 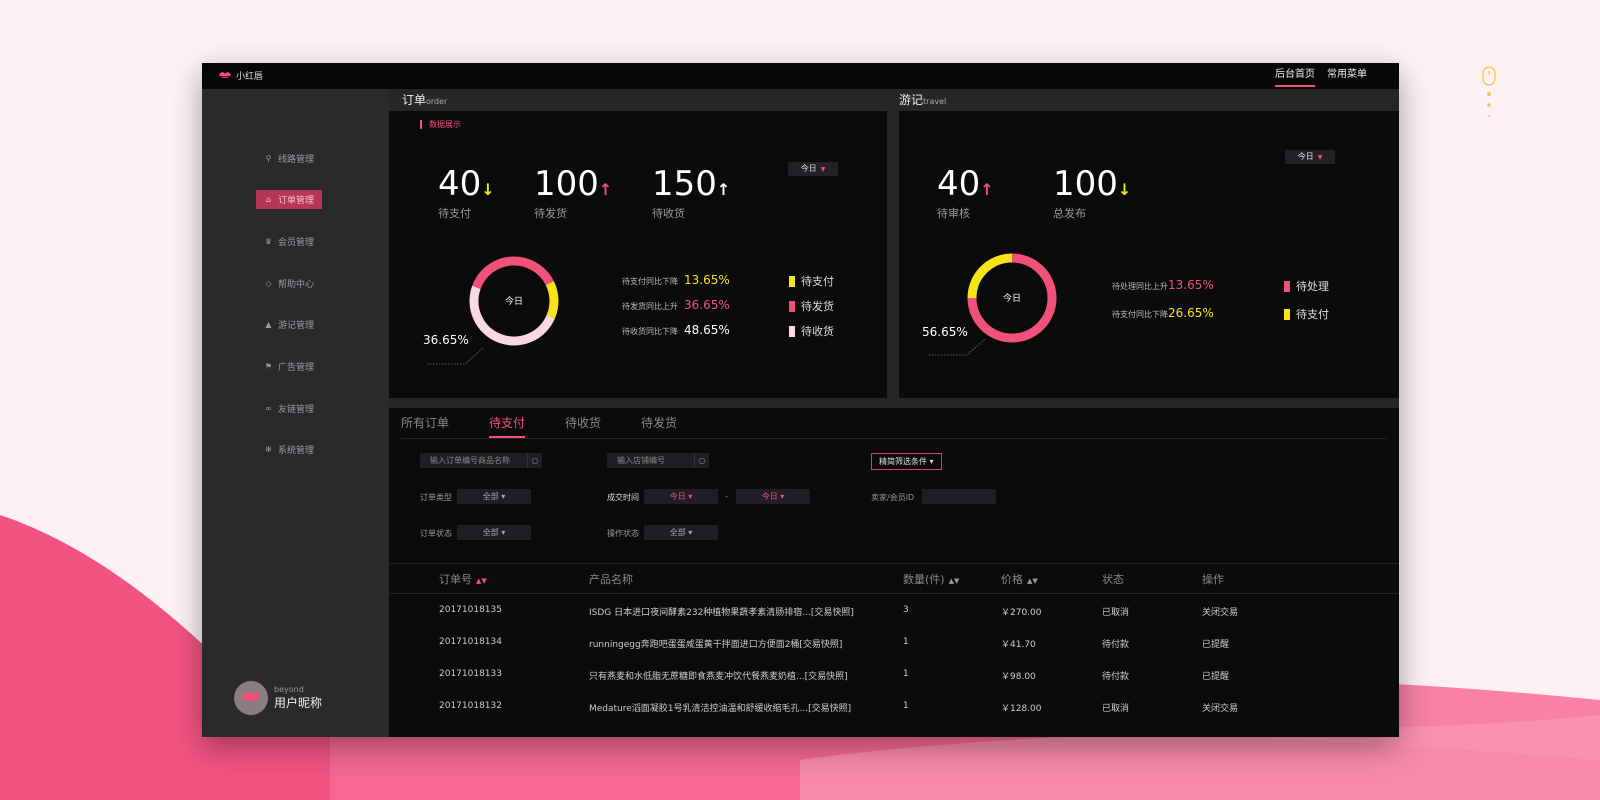 I want to click on order-date-select: 今日 ▼, so click(x=813, y=169).